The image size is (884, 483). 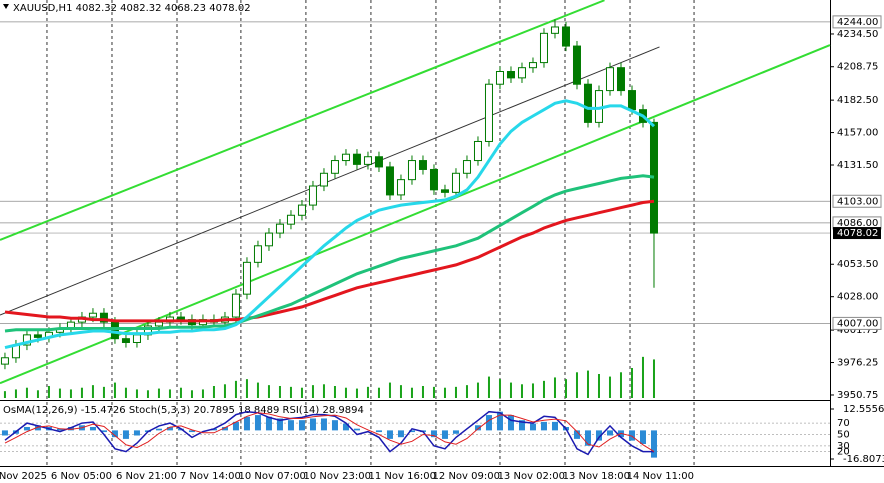 I want to click on x-tick-label: 13 Nov 02:00, so click(x=531, y=476).